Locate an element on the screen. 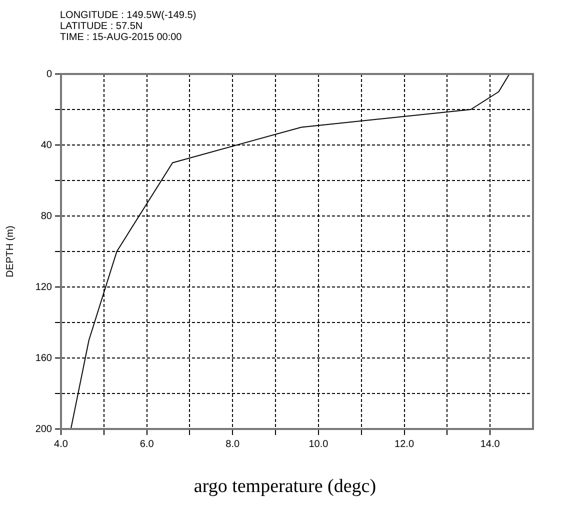 The width and height of the screenshot is (570, 505). text: LATITUDE : 57.5N is located at coordinates (102, 26).